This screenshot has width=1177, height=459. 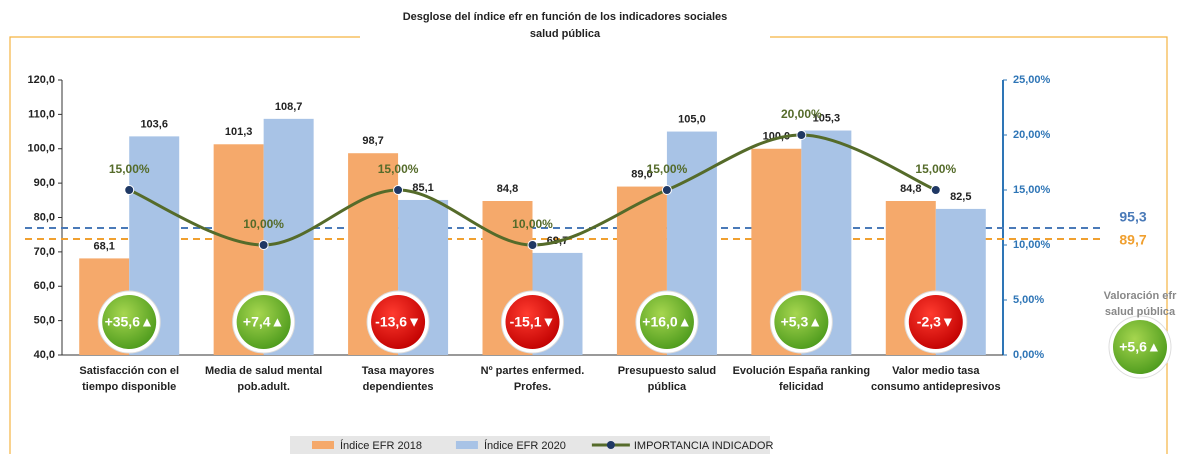 I want to click on legend-label: IMPORTANCIA INDICADOR, so click(x=704, y=446).